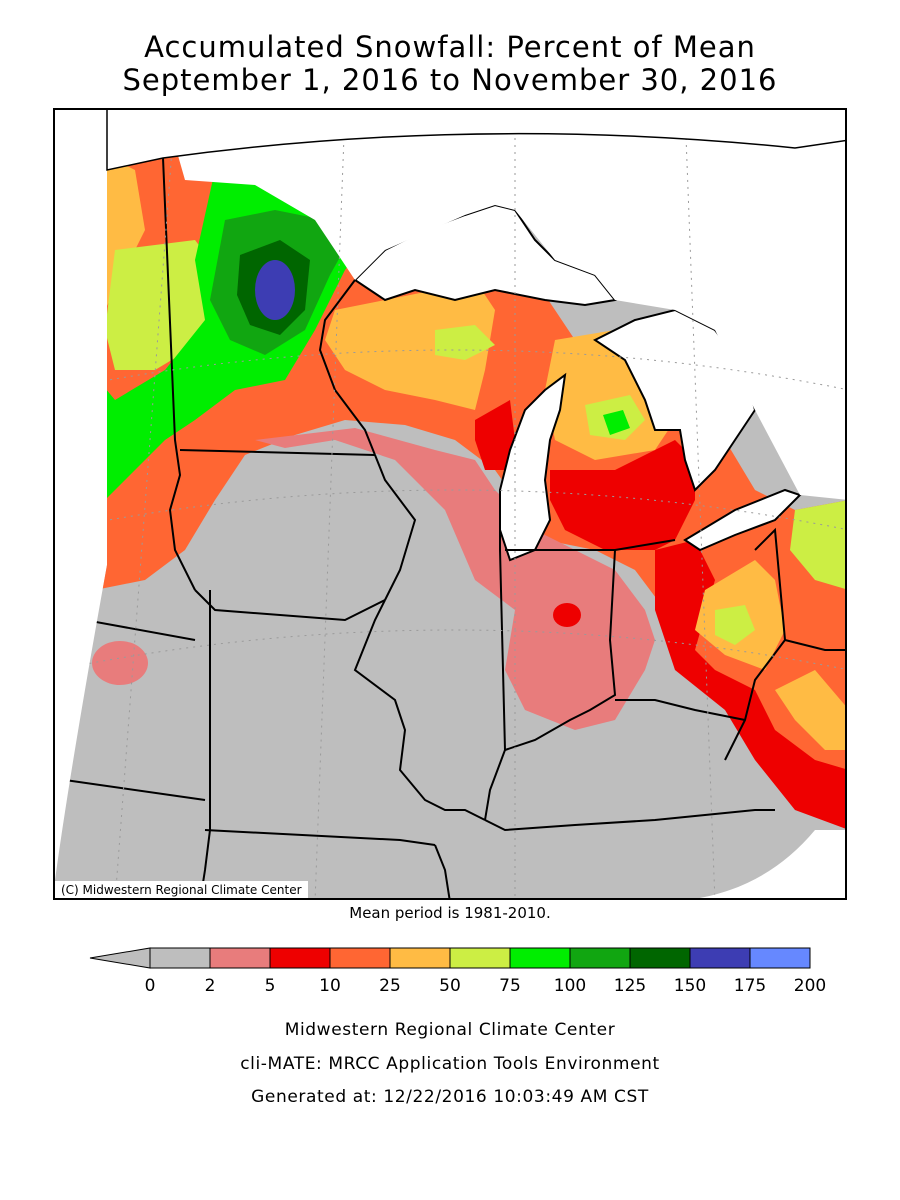 This screenshot has width=900, height=1200. I want to click on legend-tick-label: 150, so click(690, 986).